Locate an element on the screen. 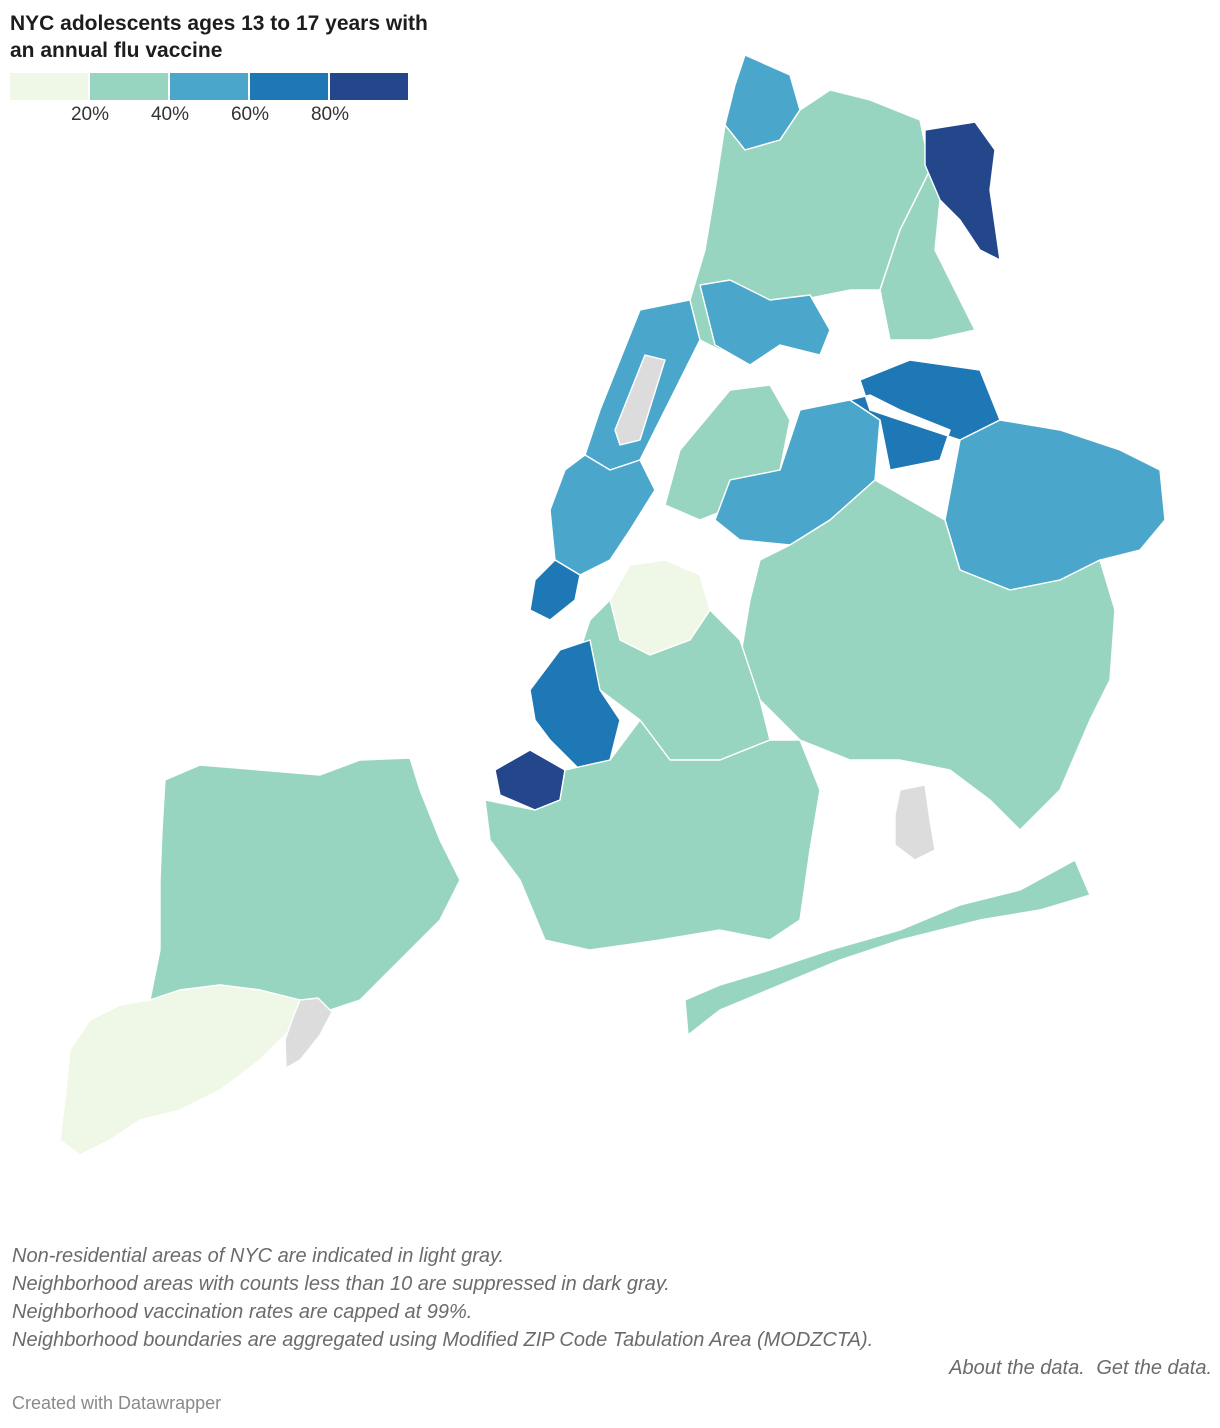 Image resolution: width=1220 pixels, height=1428 pixels. region-staten-island-south is located at coordinates (180, 1070).